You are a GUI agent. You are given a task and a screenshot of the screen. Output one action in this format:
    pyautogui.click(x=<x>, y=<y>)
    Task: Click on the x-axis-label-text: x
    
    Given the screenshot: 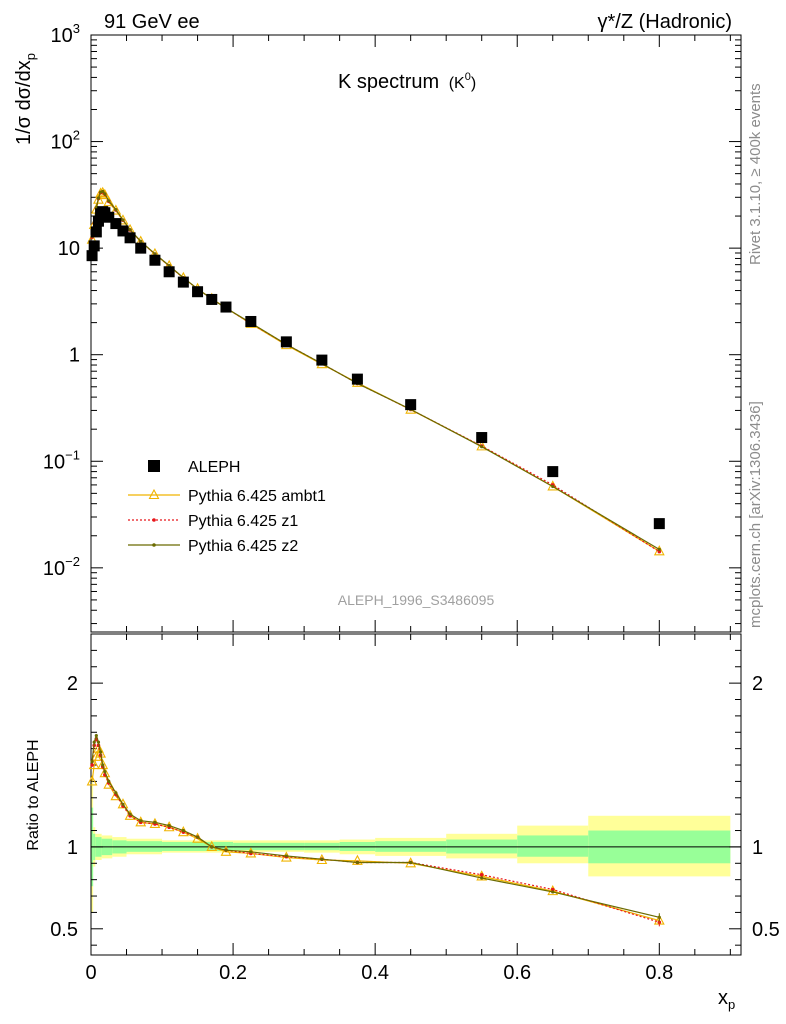 What is the action you would take?
    pyautogui.click(x=723, y=998)
    